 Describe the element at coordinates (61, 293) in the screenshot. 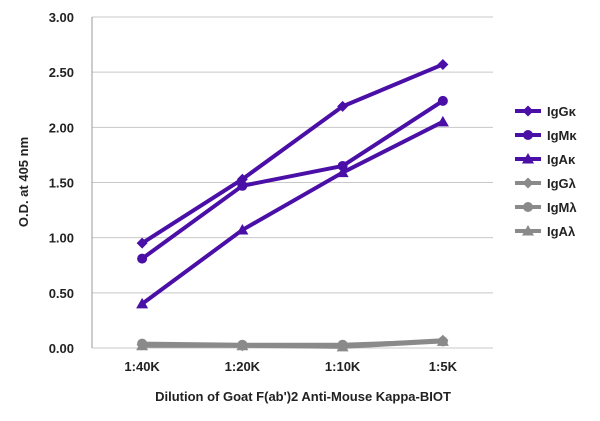

I see `y-tick-label: 0.50` at that location.